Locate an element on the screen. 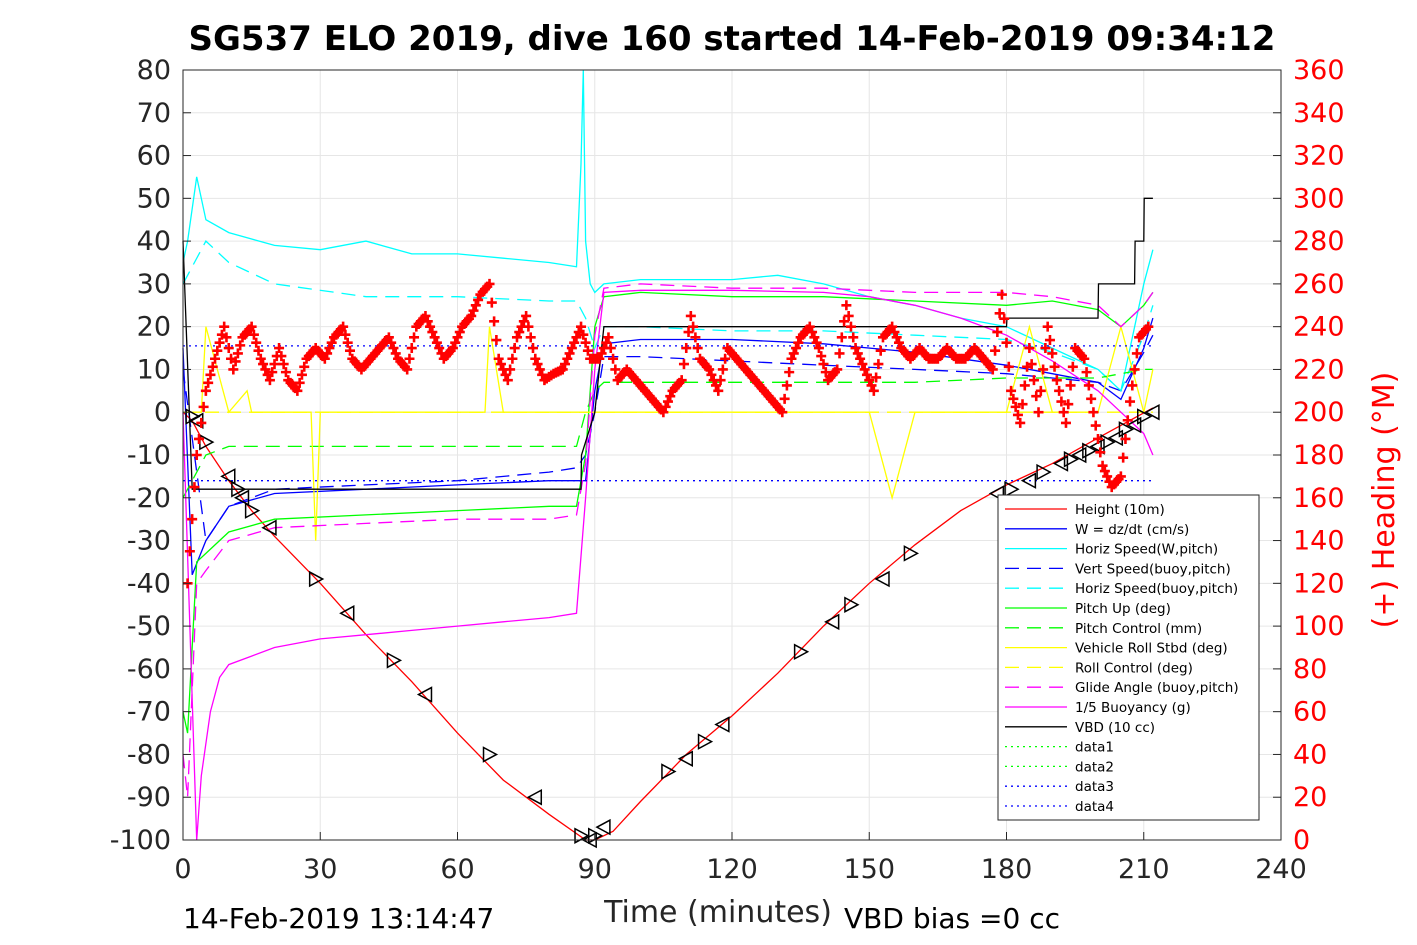  y2-tick-label: 320 is located at coordinates (1319, 156).